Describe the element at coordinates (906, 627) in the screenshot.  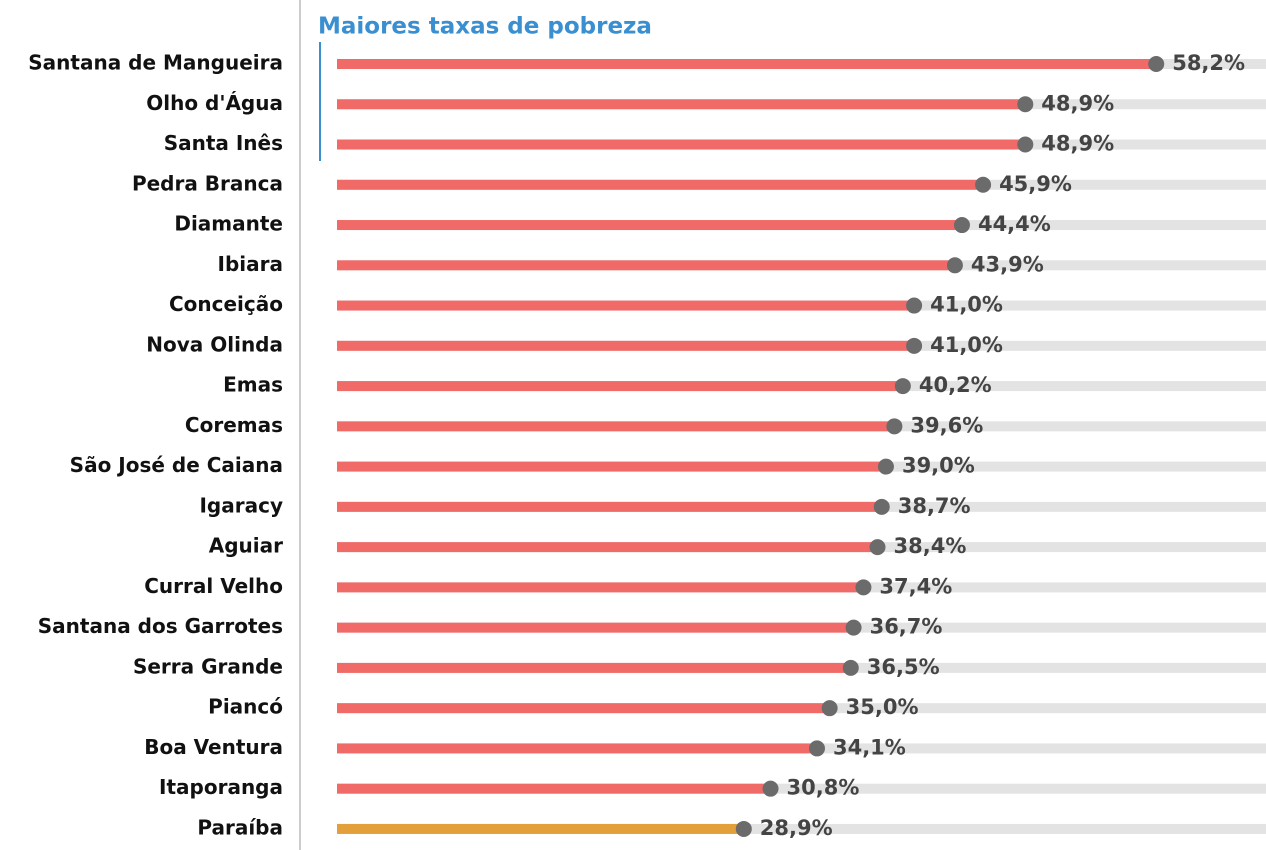
I see `value-label: 36,7%` at that location.